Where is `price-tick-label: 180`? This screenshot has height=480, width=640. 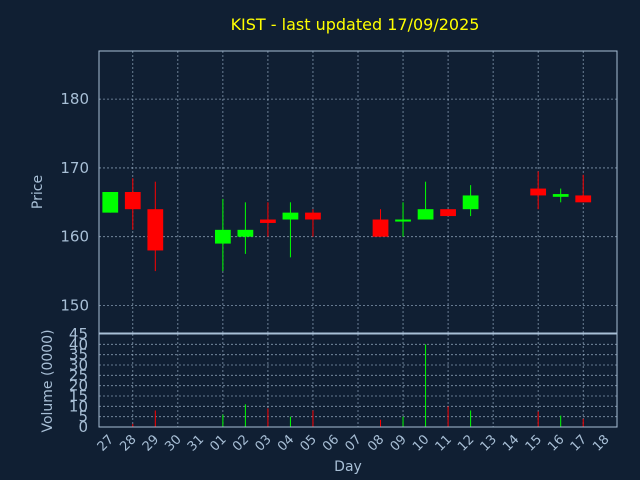
price-tick-label: 180 is located at coordinates (74, 99).